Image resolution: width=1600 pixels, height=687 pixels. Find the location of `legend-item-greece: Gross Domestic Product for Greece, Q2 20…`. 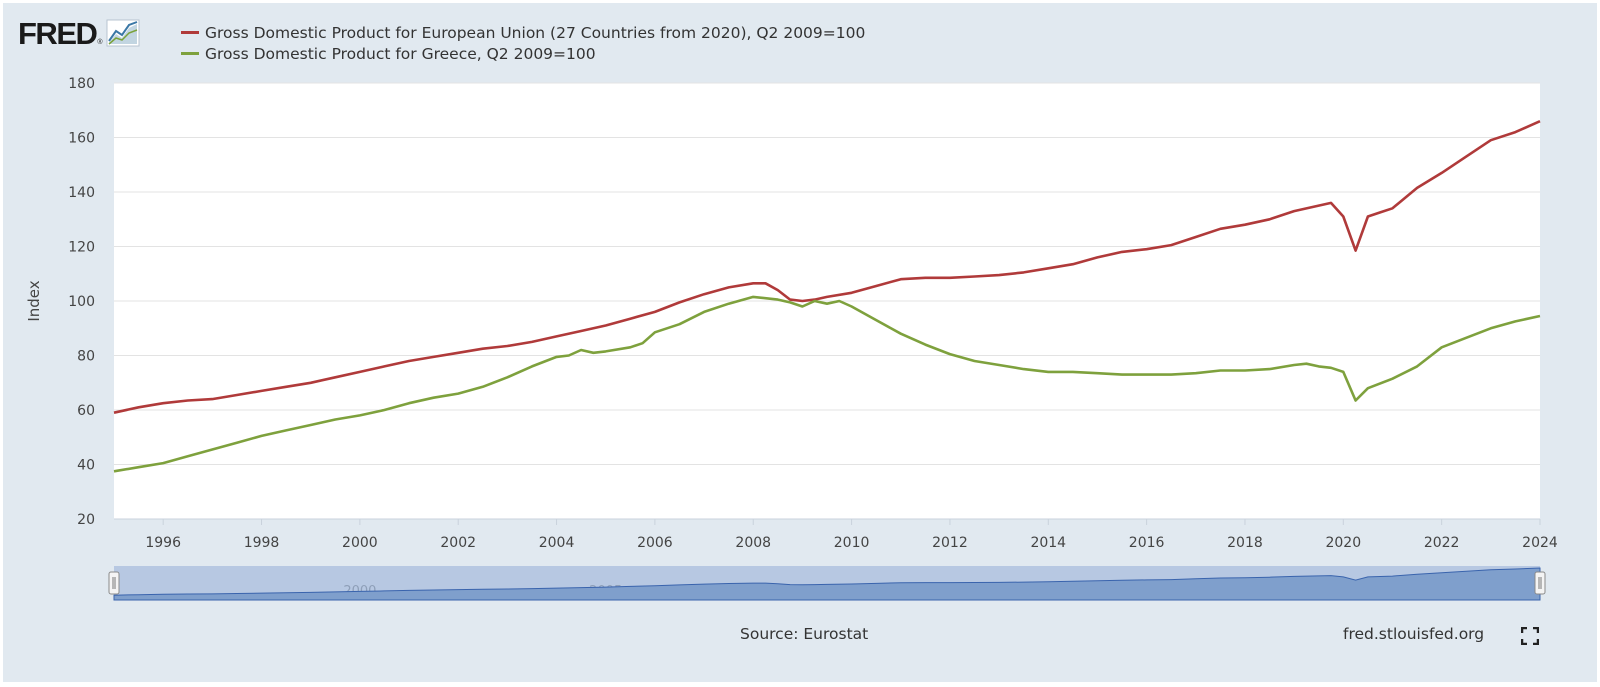

legend-item-greece: Gross Domestic Product for Greece, Q2 20… is located at coordinates (523, 53).